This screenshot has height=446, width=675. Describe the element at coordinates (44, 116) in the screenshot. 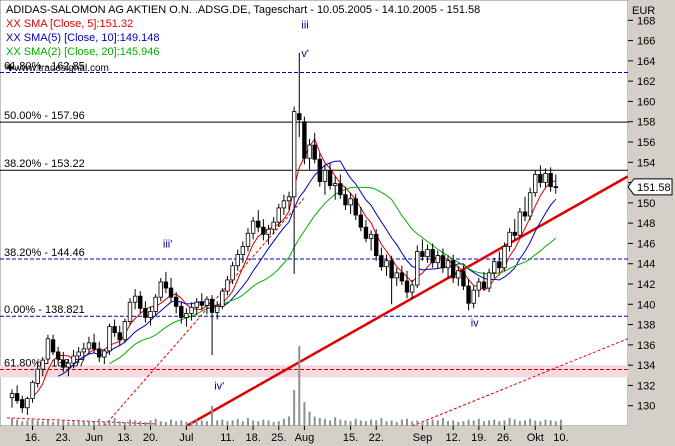

I see `fib-label: 50.00% - 157.96` at that location.